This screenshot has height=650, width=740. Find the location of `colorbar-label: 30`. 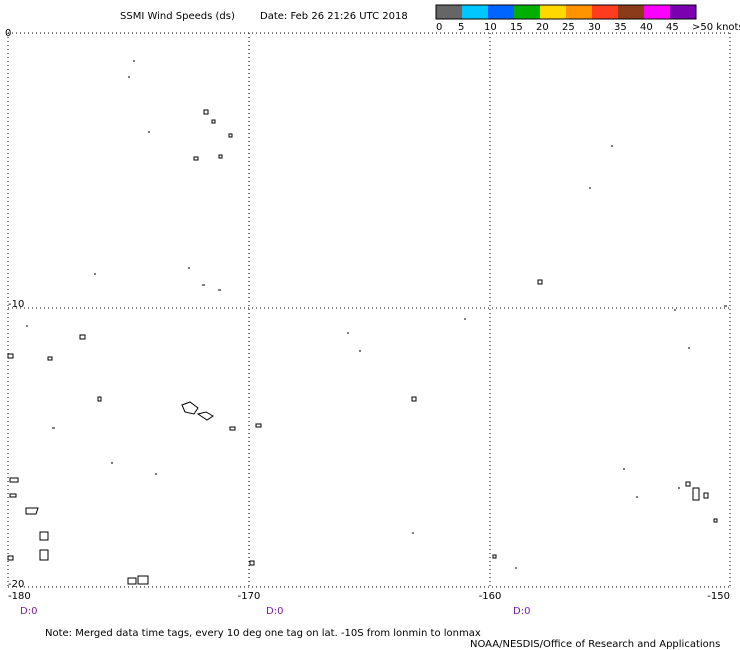

colorbar-label: 30 is located at coordinates (594, 27).